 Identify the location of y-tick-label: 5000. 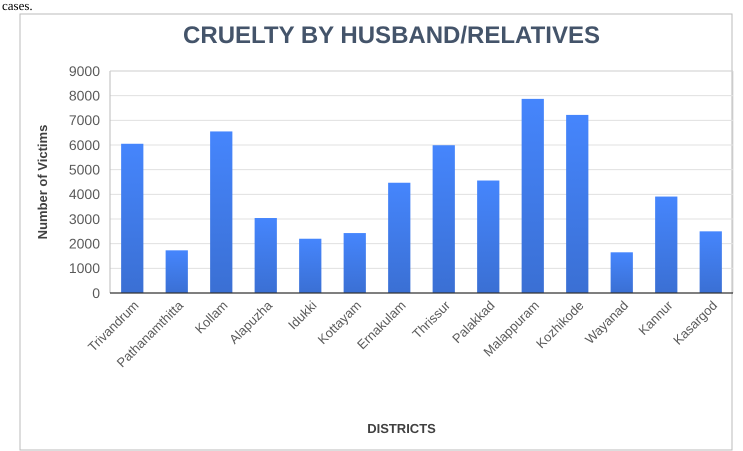
(84, 170).